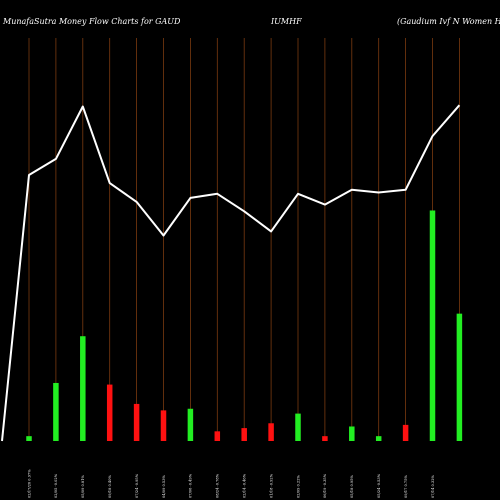  I want to click on x-tick-label: 02/17/26 0.97%, so click(29, 483).